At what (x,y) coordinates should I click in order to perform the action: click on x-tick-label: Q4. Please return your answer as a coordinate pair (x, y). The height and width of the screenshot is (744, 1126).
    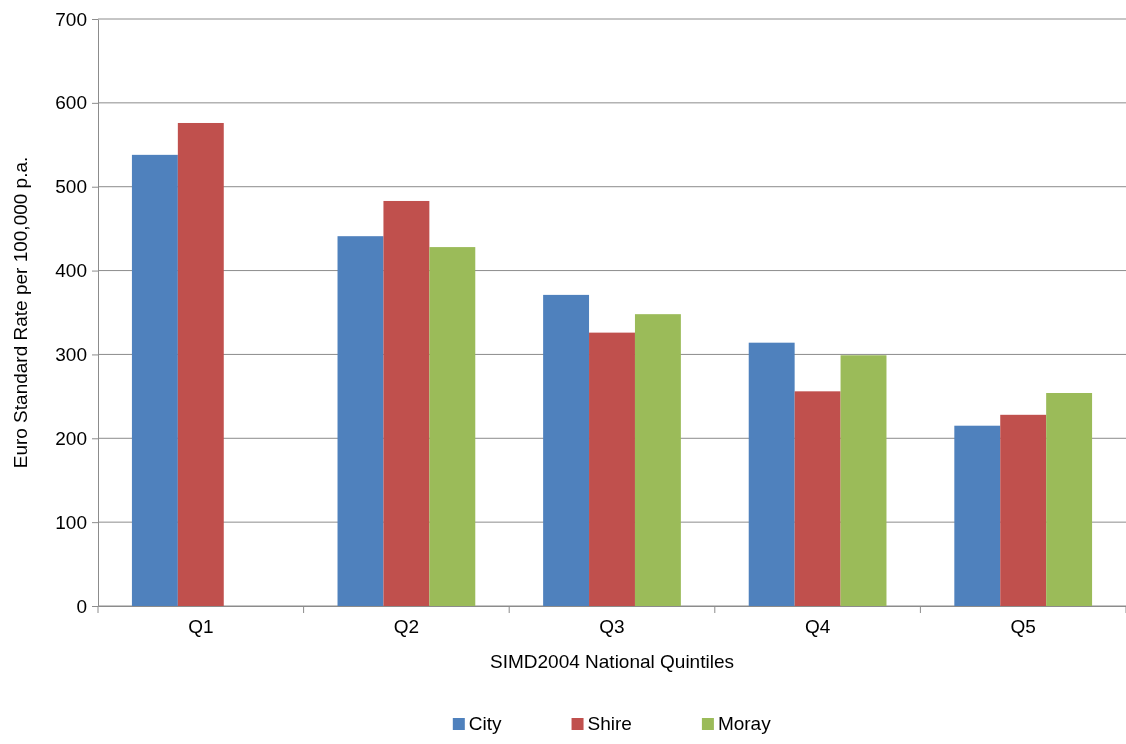
    Looking at the image, I should click on (817, 627).